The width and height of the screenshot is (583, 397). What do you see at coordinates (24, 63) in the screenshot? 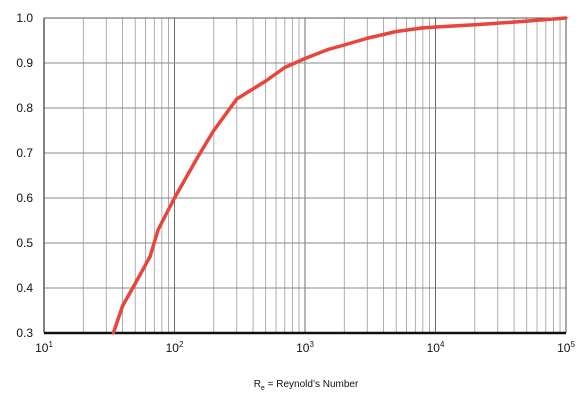
I see `y-tick-label: 0.9` at bounding box center [24, 63].